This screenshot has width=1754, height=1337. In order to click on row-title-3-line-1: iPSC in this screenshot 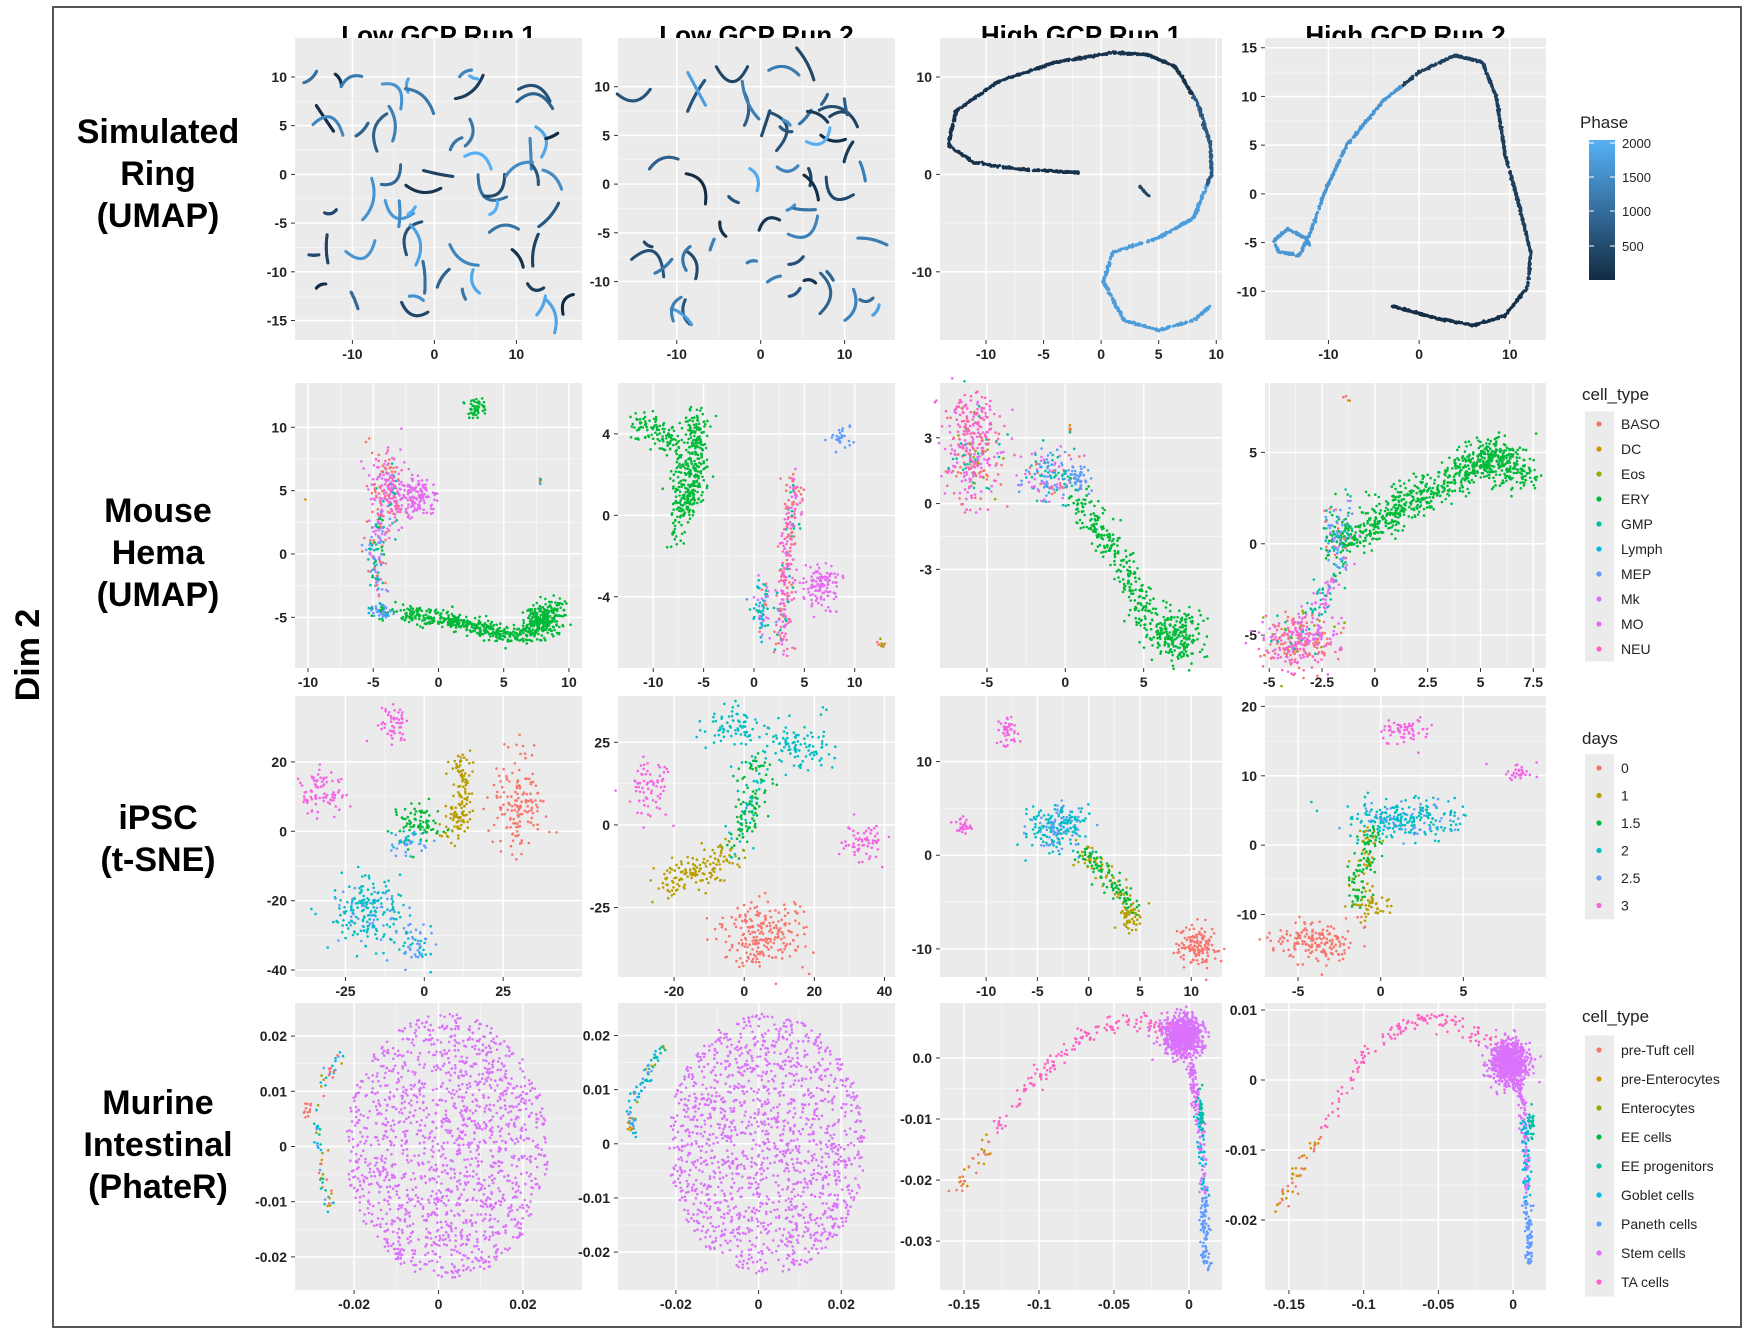, I will do `click(157, 818)`.